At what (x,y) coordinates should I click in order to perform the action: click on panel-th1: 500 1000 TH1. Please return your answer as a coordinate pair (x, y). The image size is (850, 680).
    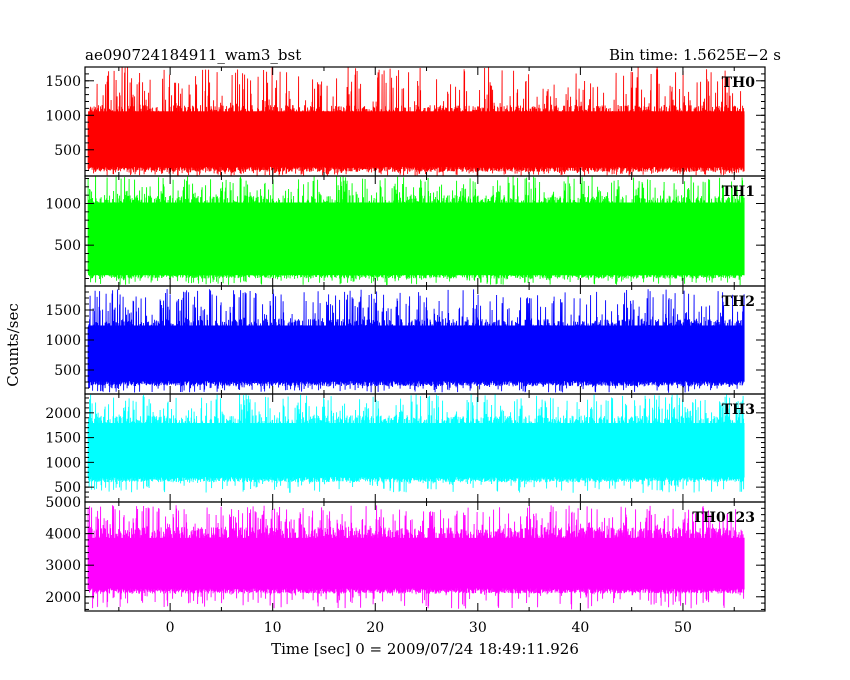
    Looking at the image, I should click on (405, 231).